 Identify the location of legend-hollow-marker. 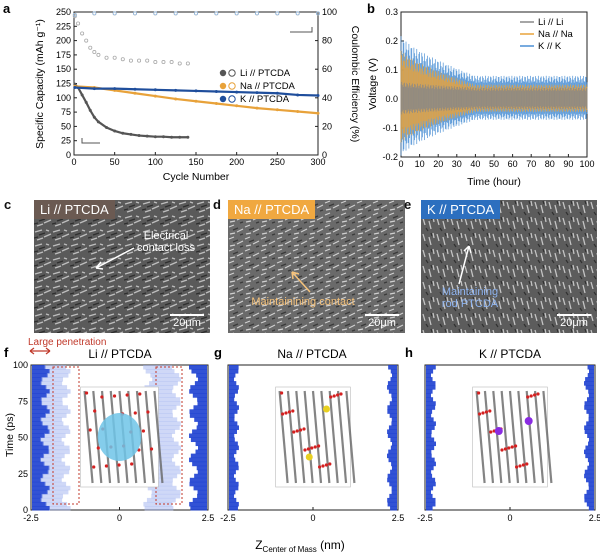
(232, 86).